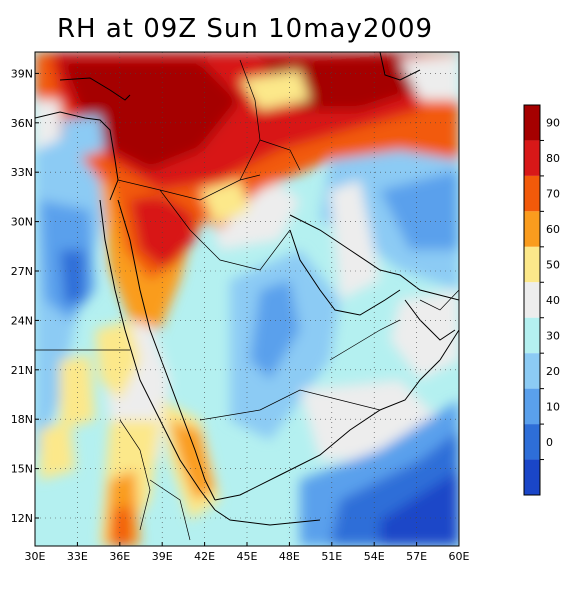  I want to click on lat-tick-label: 36N, so click(22, 123).